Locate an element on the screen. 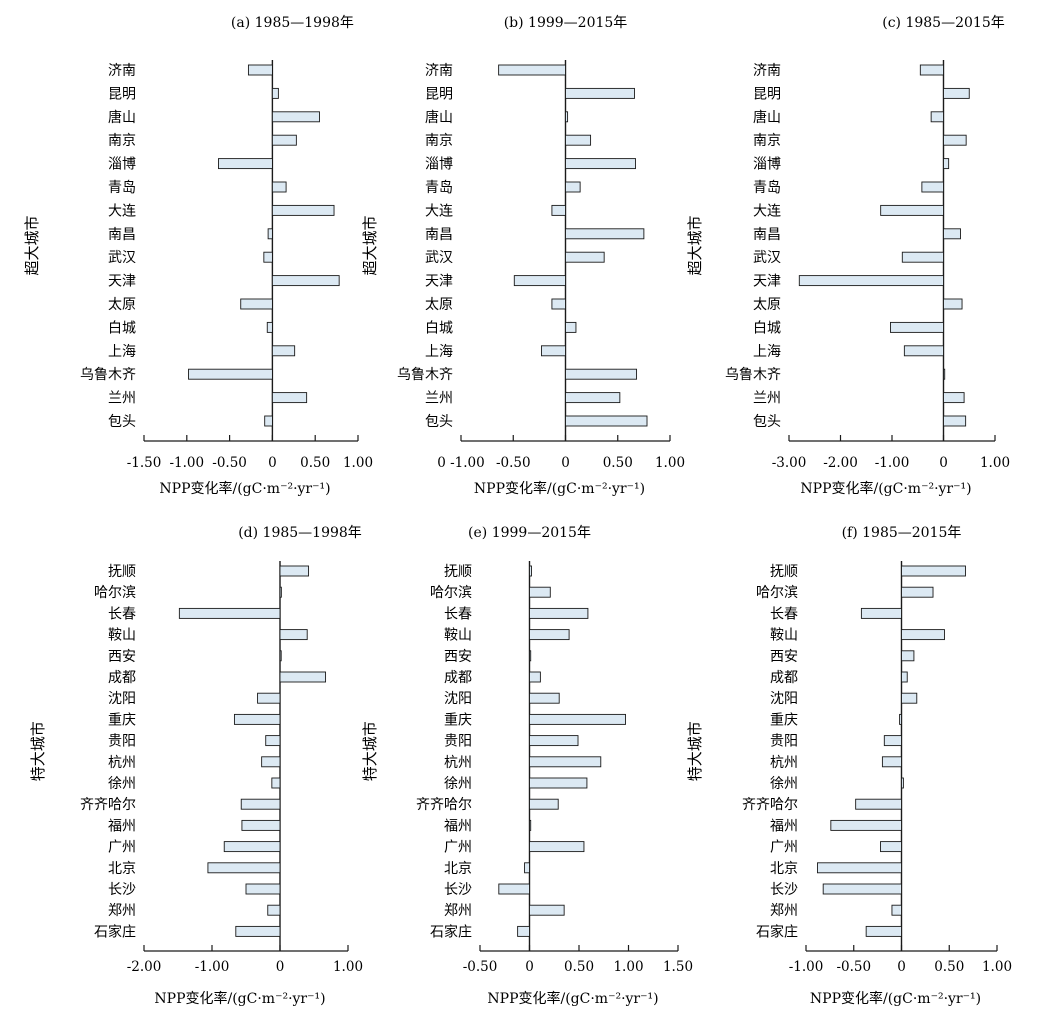 This screenshot has height=1025, width=1047. category-label: 沈阳 is located at coordinates (122, 699).